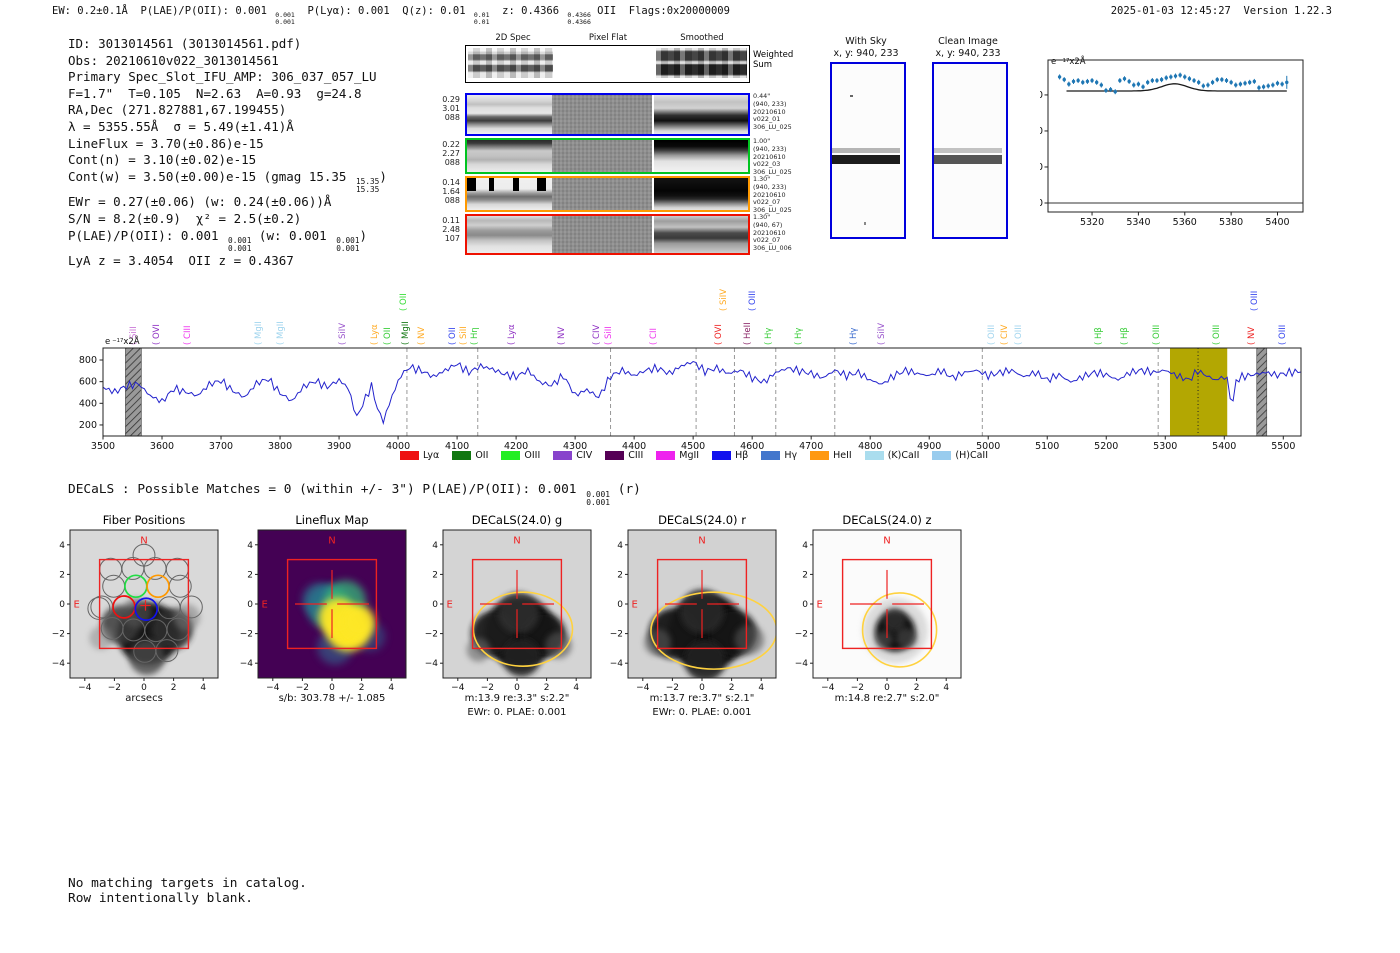  Describe the element at coordinates (701, 63) in the screenshot. I see `weighted-smoothed-strip` at that location.